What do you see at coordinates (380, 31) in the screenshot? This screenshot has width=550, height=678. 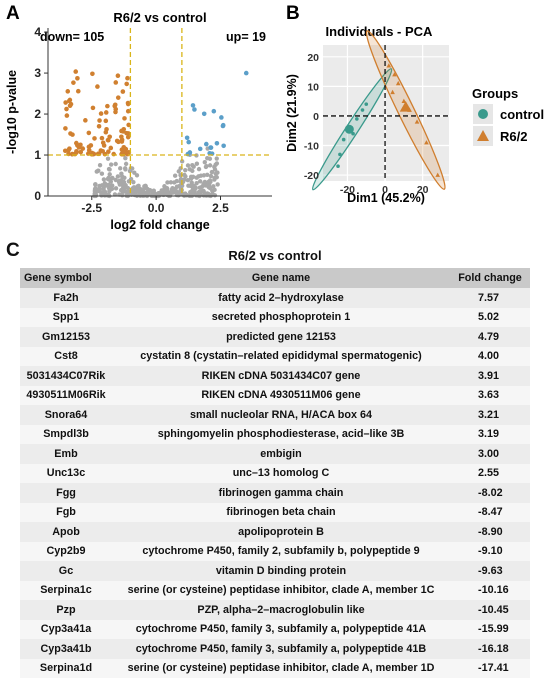 I see `pca-title: Individuals - PCA` at bounding box center [380, 31].